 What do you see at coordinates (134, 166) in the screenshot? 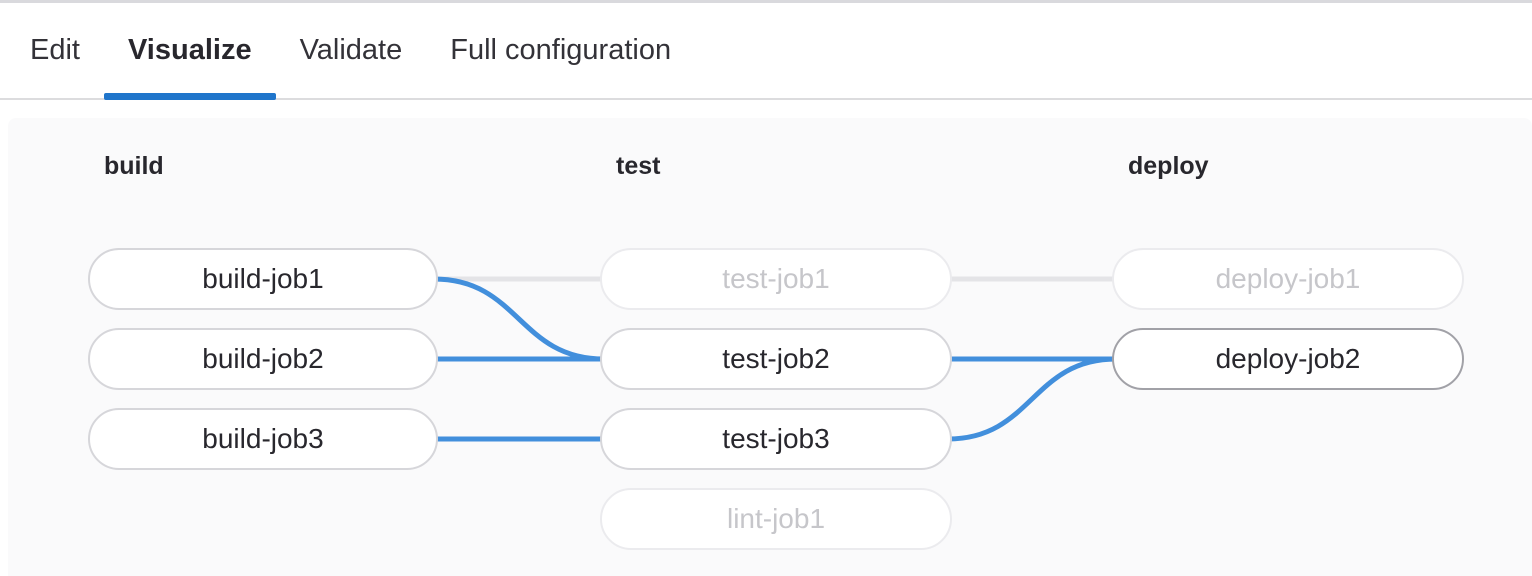
I see `stage-label-build: build` at bounding box center [134, 166].